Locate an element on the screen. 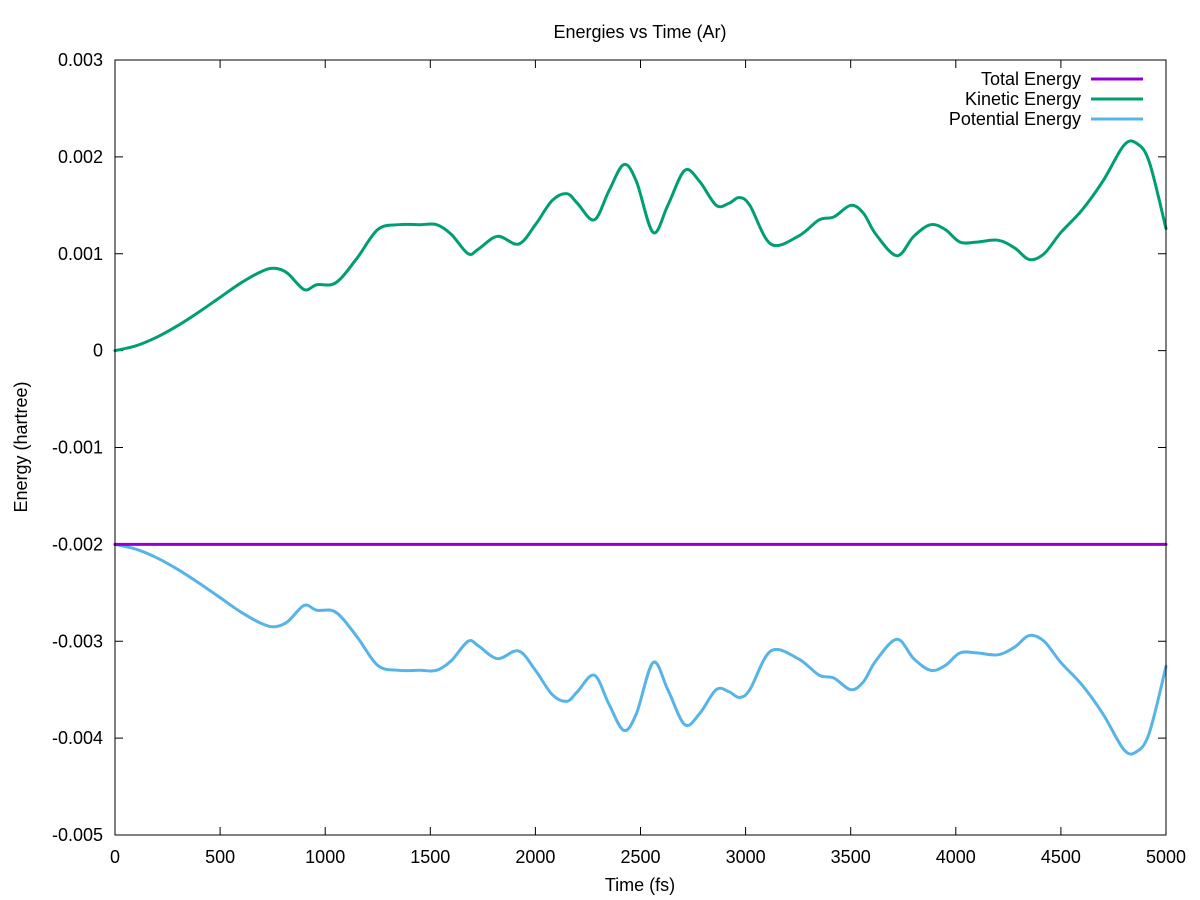 This screenshot has width=1200, height=900. legend-label-total-energy: Total Energy is located at coordinates (1031, 79).